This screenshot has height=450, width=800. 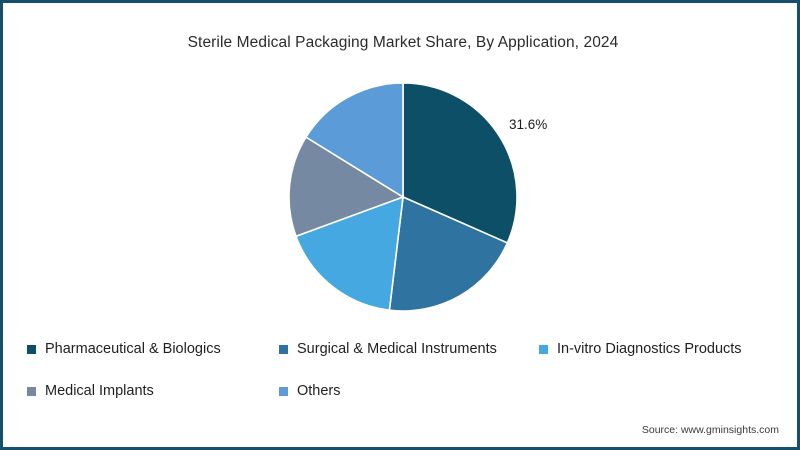 I want to click on legend-row: Medical Implants Others, so click(x=405, y=404).